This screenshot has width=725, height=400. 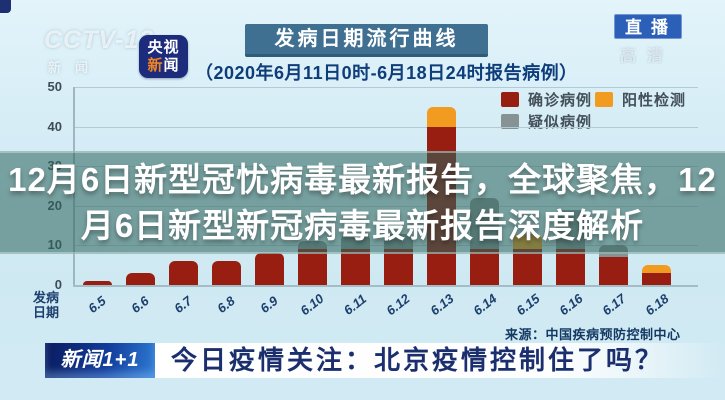 I want to click on cctv-news-logo-line1: 央视, so click(x=163, y=47).